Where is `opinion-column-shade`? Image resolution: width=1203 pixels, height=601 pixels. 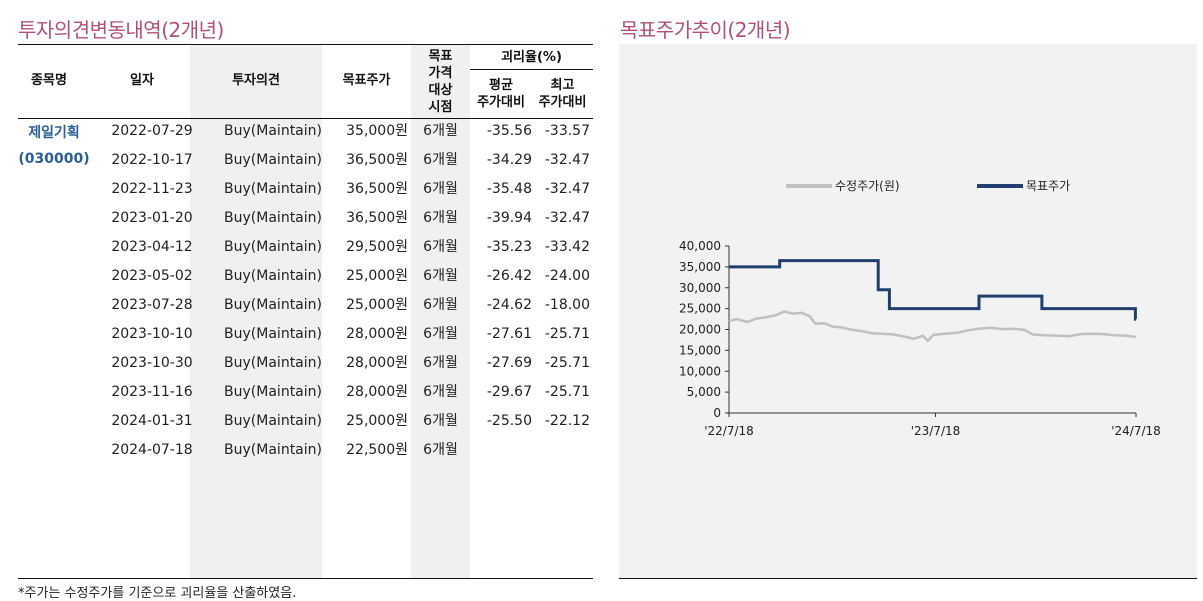 opinion-column-shade is located at coordinates (256, 311).